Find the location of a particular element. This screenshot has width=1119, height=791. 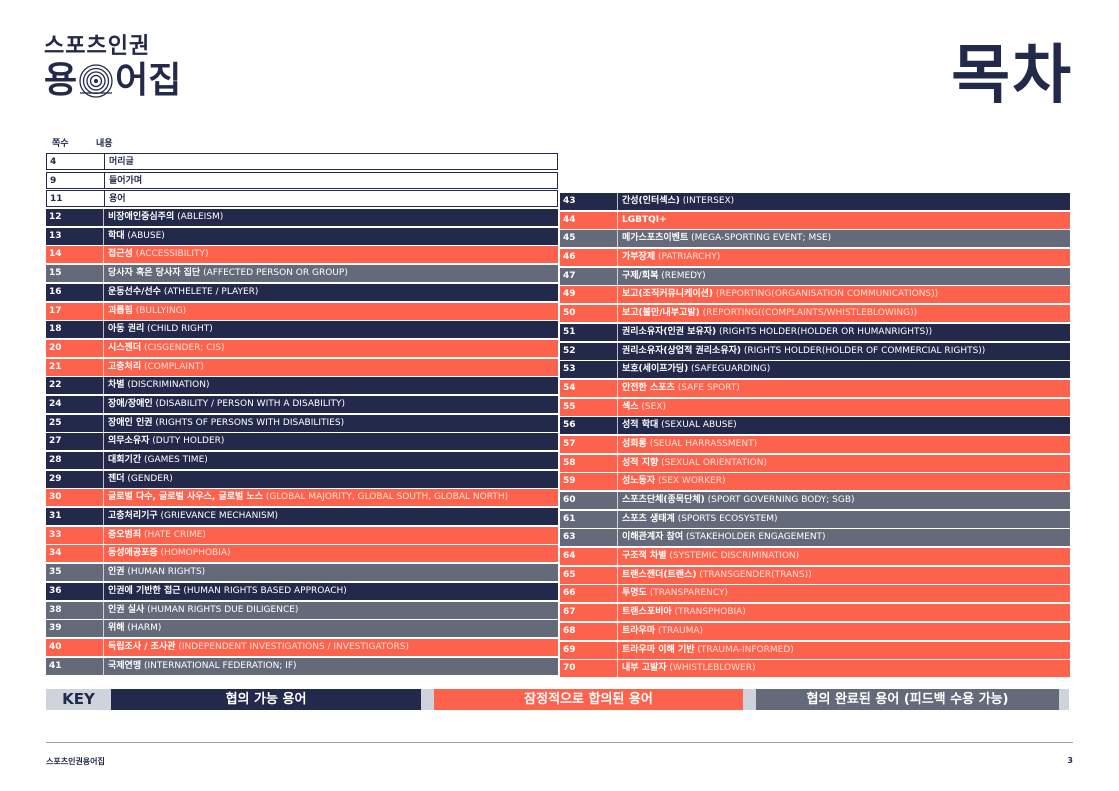

toc-row: 33 증오범죄 (HATE CRIME) is located at coordinates (302, 535).